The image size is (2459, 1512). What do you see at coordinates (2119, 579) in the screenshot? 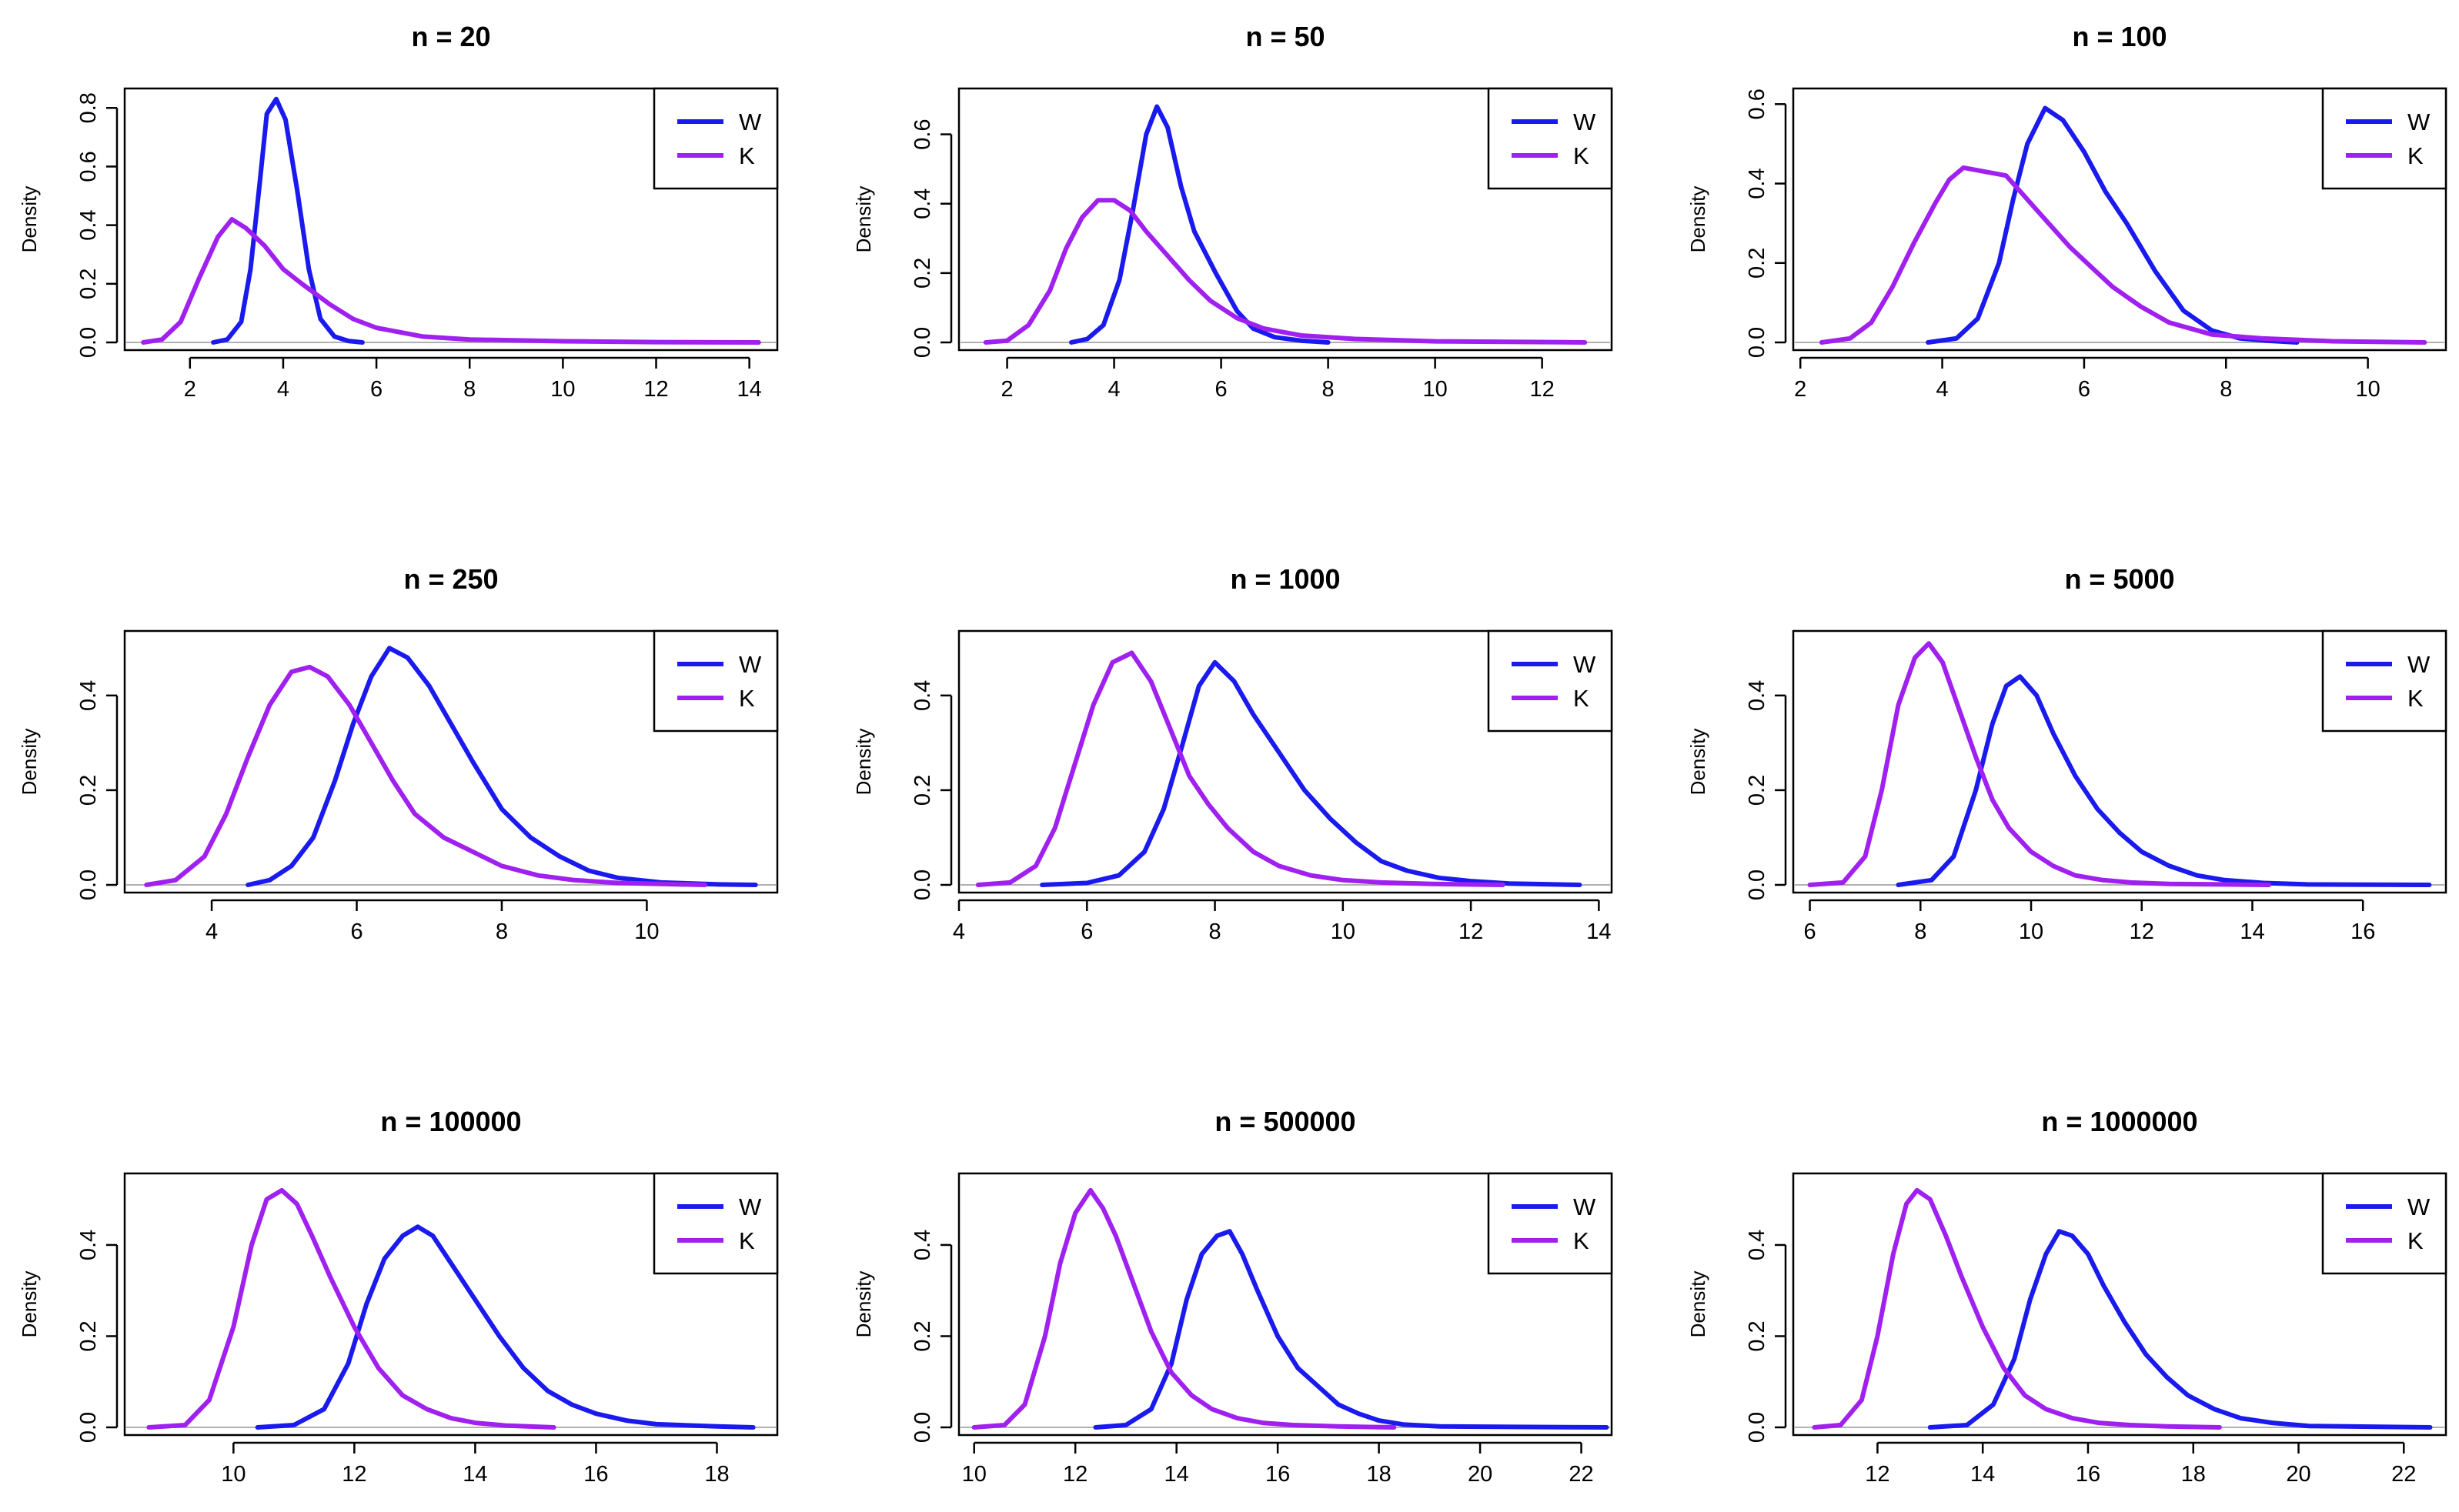
I see `panel-title: n = 5000` at bounding box center [2119, 579].